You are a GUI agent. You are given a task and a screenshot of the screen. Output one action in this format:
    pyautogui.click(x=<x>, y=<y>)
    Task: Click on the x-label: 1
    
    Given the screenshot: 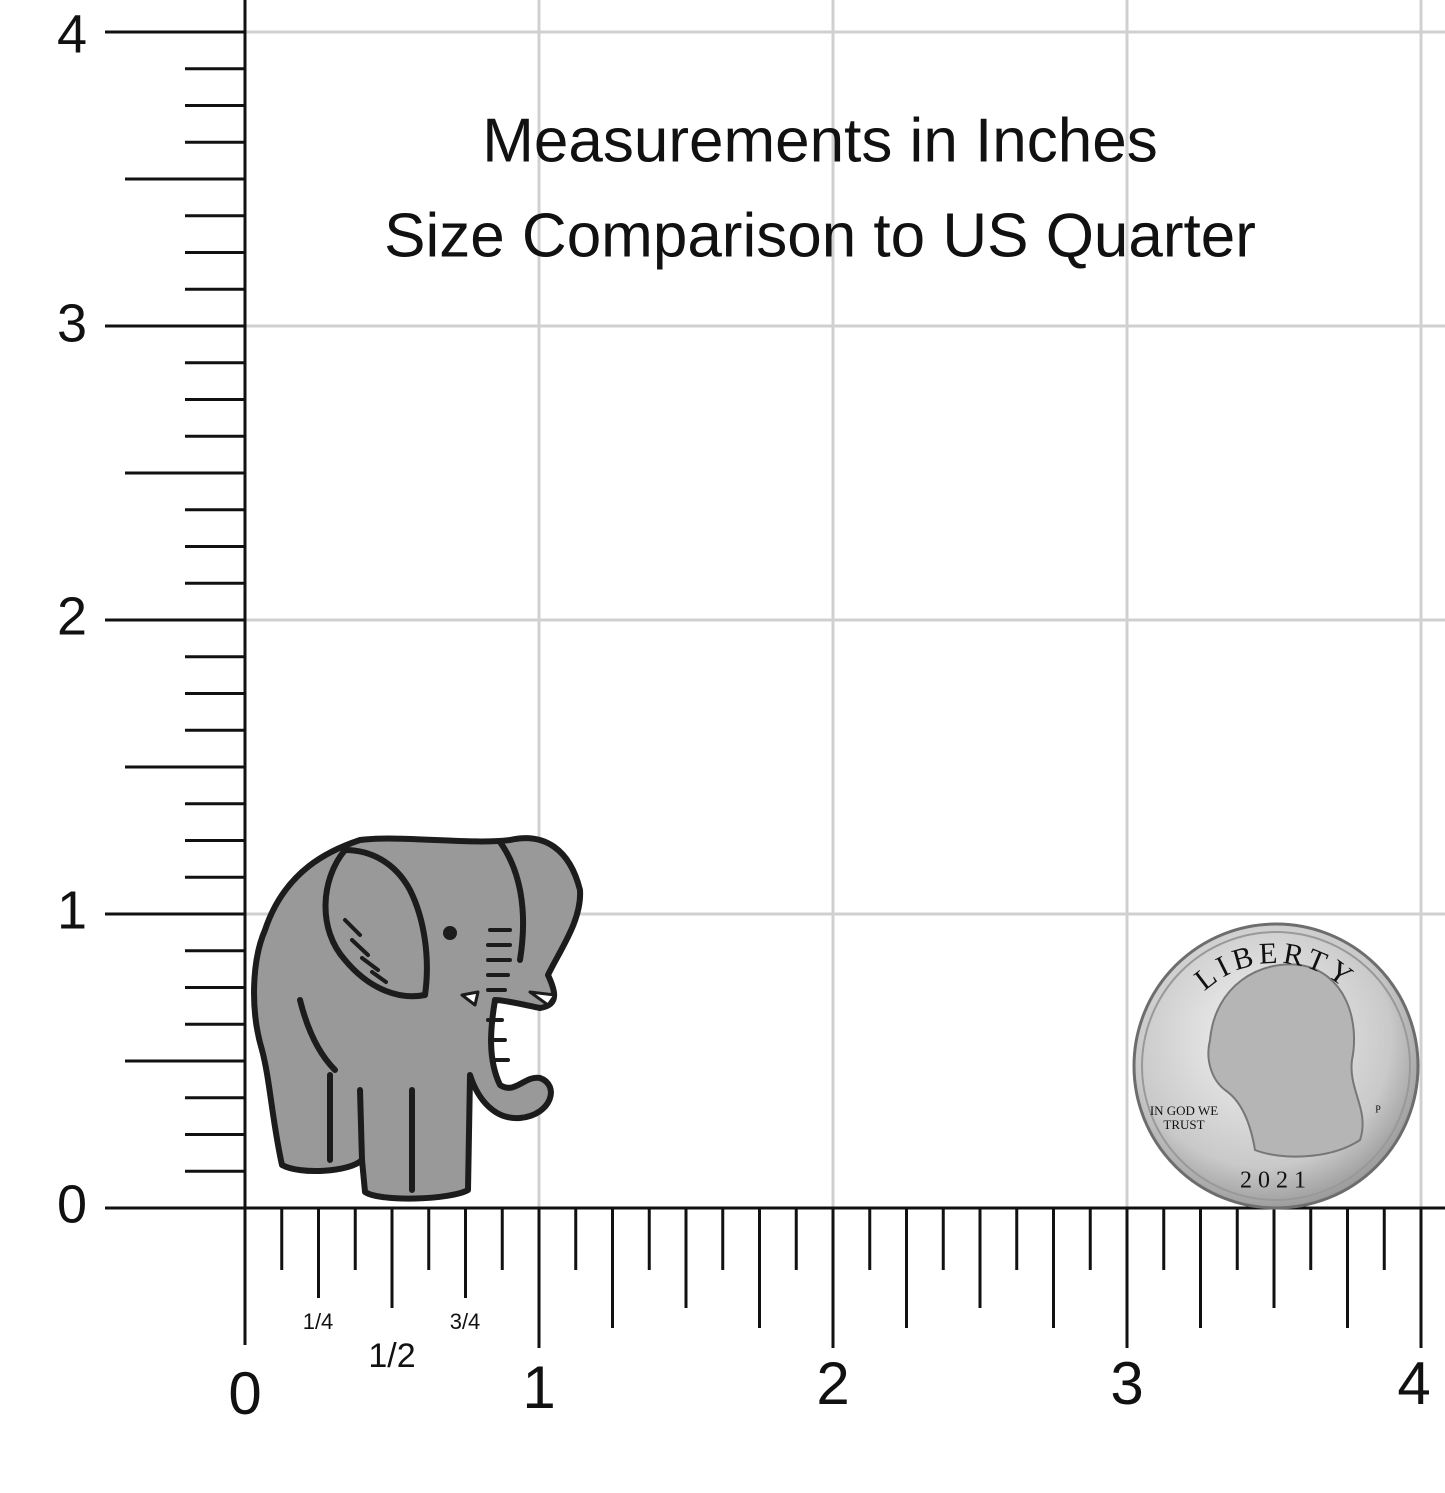 What is the action you would take?
    pyautogui.click(x=538, y=1387)
    